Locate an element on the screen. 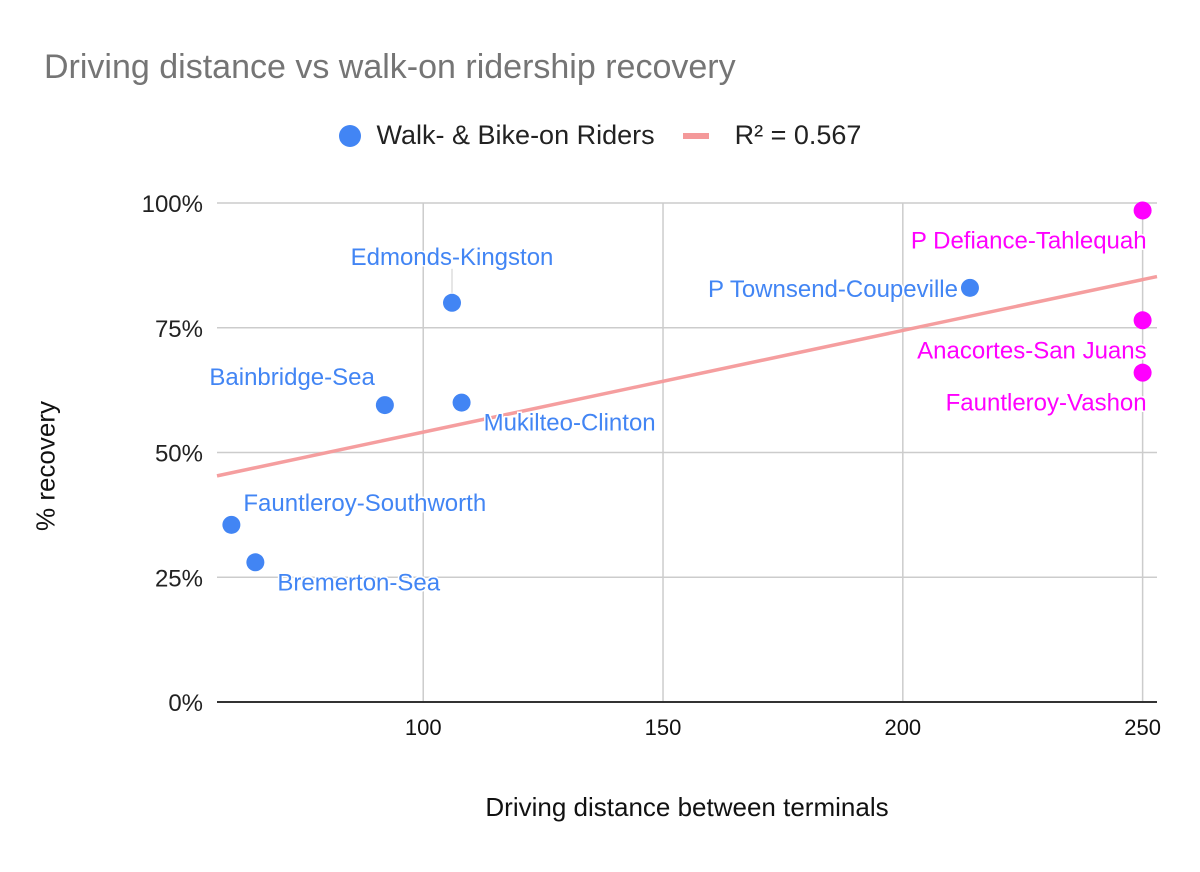  data-label: Anacortes-San Juans is located at coordinates (1031, 350).